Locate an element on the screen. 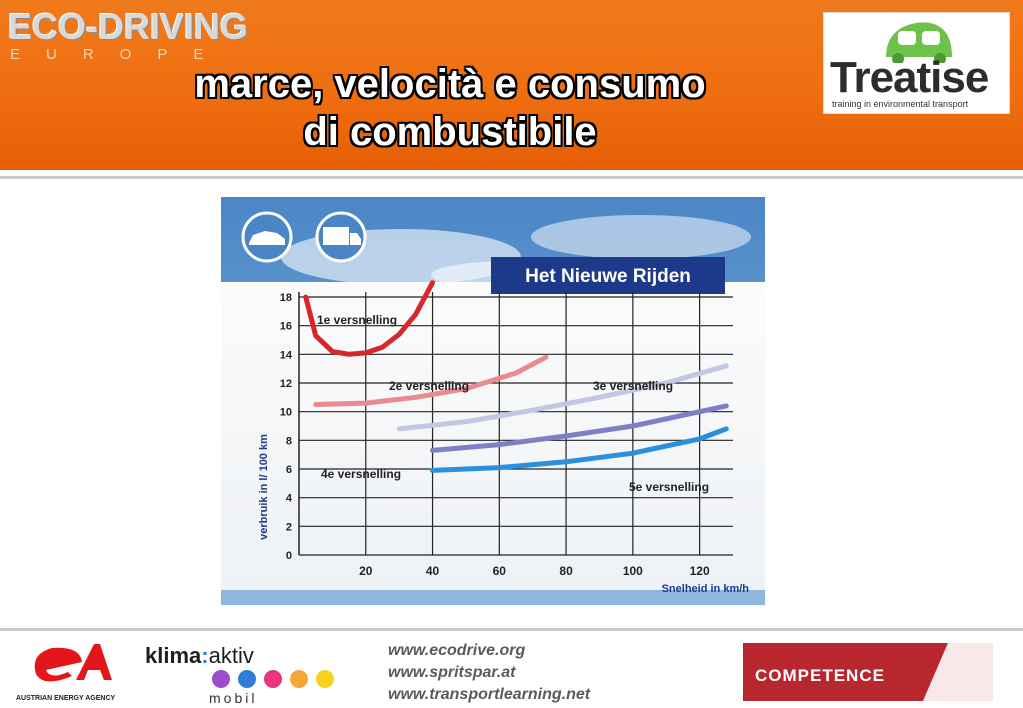 The width and height of the screenshot is (1023, 708). truck-icon is located at coordinates (341, 237).